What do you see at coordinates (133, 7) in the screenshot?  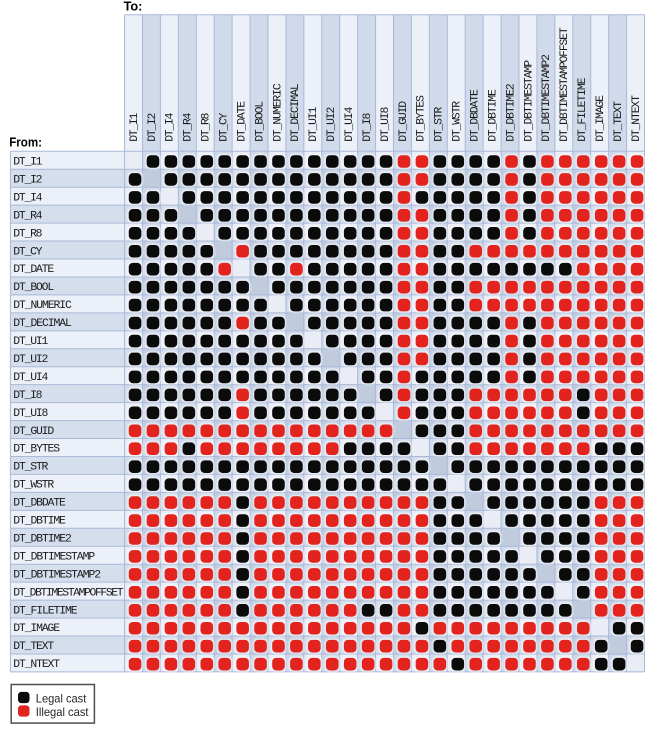 I see `svg-text: To:` at bounding box center [133, 7].